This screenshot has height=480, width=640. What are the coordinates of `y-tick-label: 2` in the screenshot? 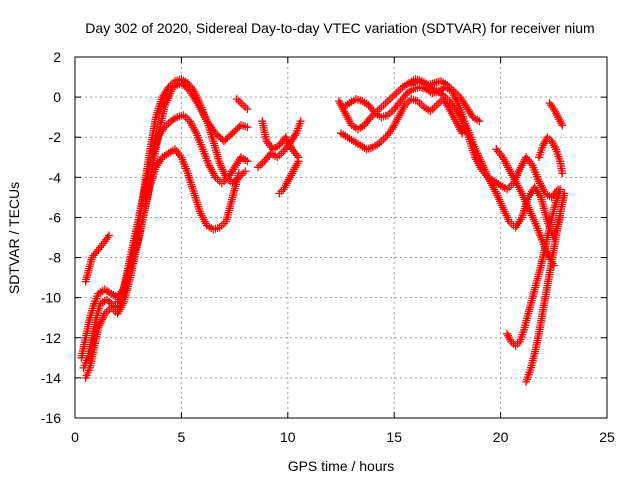 It's located at (57, 57).